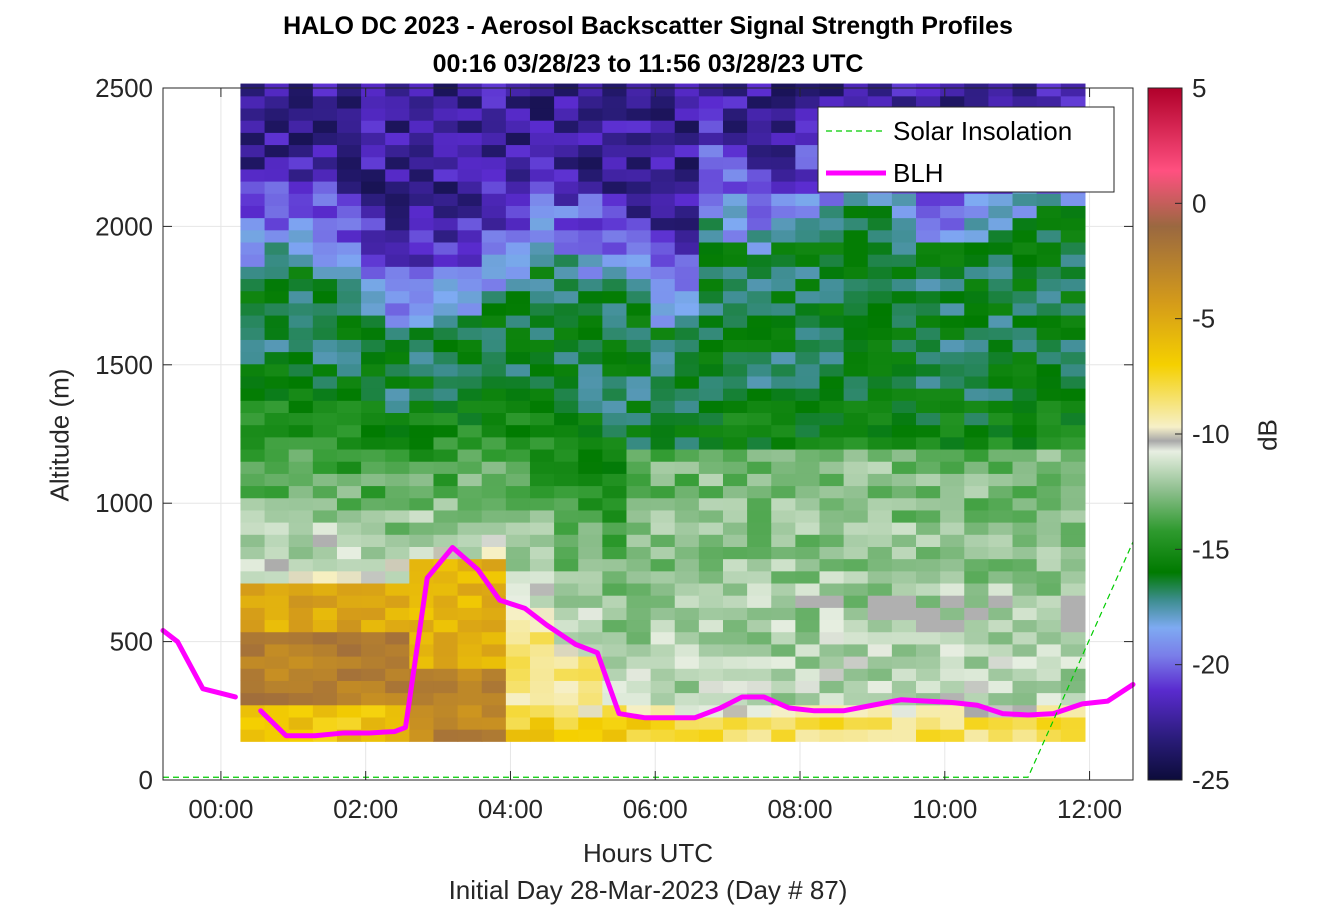  Describe the element at coordinates (199, 664) in the screenshot. I see `blh-line` at that location.